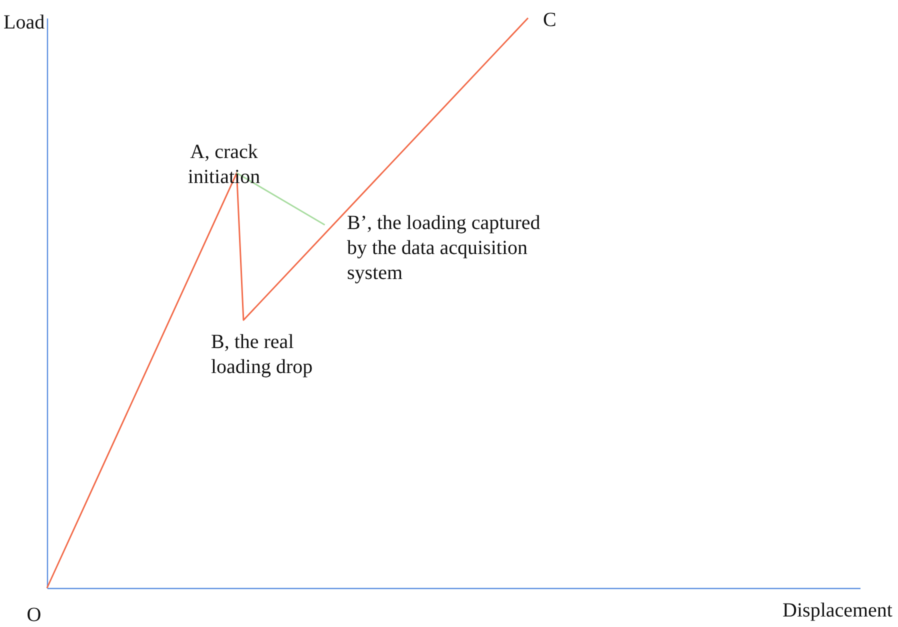 Image resolution: width=898 pixels, height=627 pixels. Describe the element at coordinates (443, 248) in the screenshot. I see `annotation: B’, the loading captured by the data acquisition system` at that location.